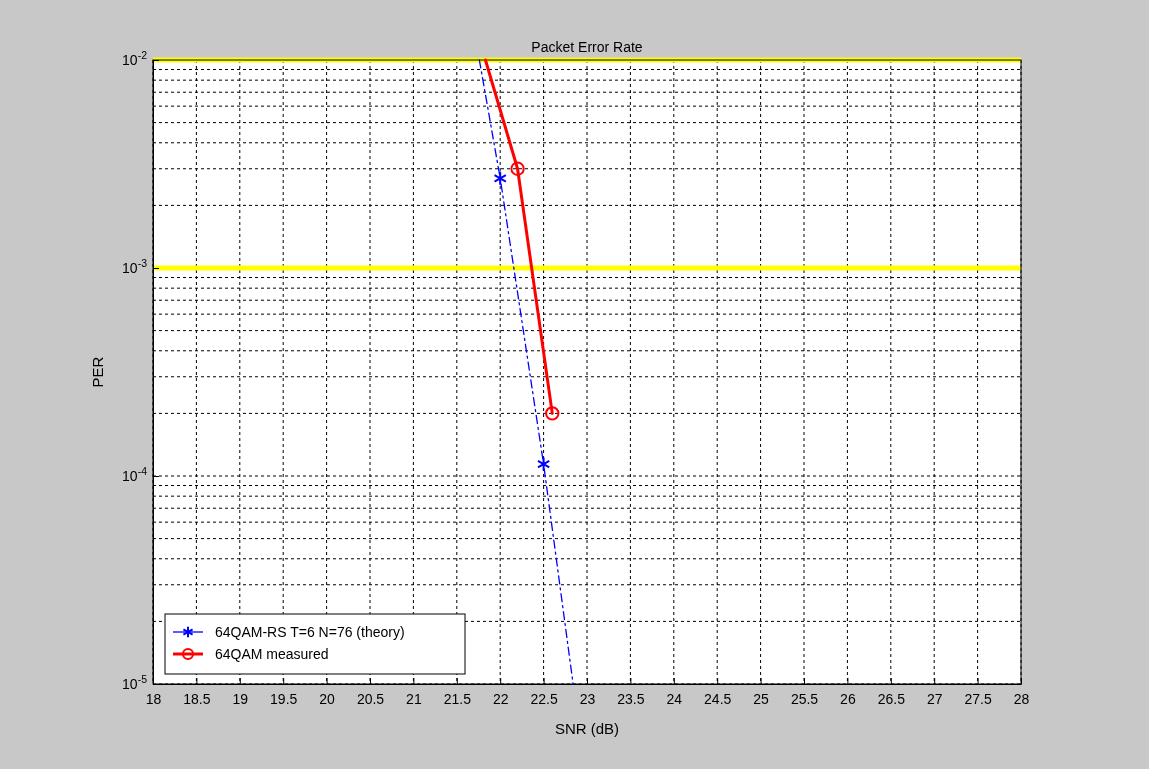 The height and width of the screenshot is (769, 1149). I want to click on y-tick-label: 10$^{-2}$, so click(135, 58).